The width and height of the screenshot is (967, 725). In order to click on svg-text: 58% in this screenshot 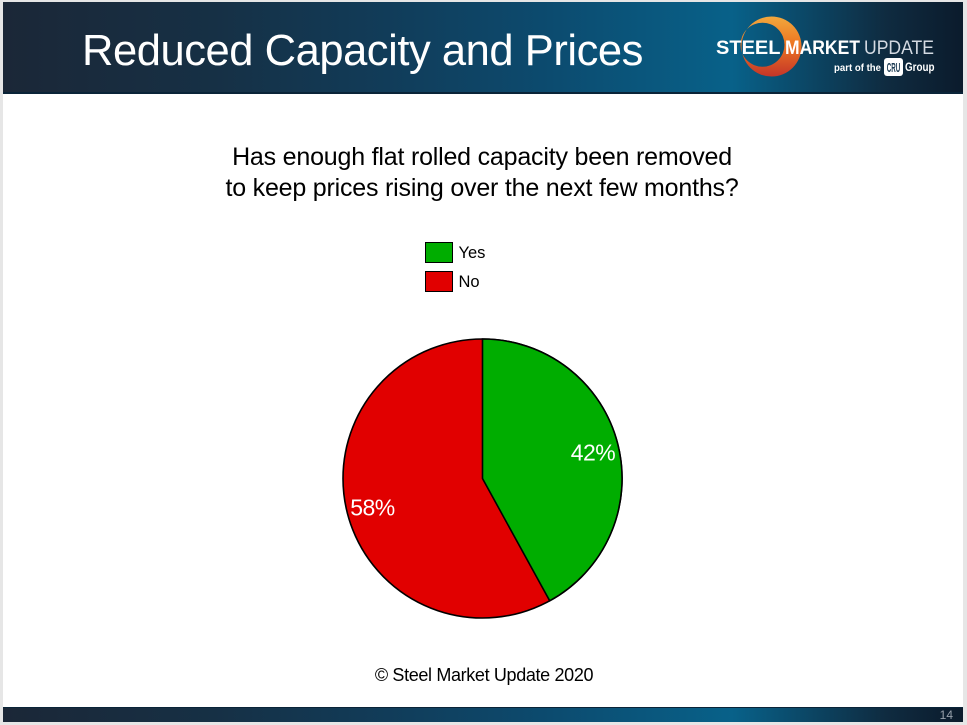, I will do `click(372, 508)`.